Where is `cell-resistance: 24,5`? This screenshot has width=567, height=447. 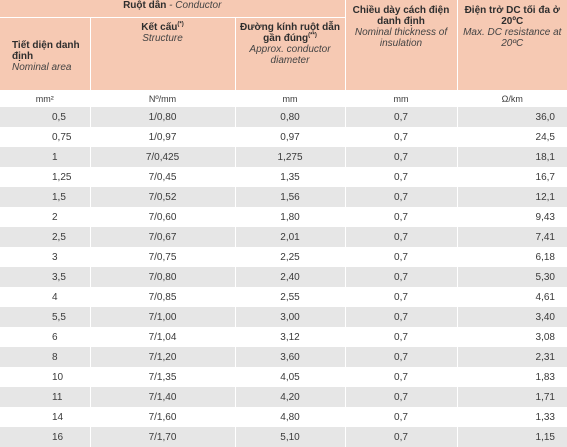
cell-resistance: 24,5 is located at coordinates (512, 137).